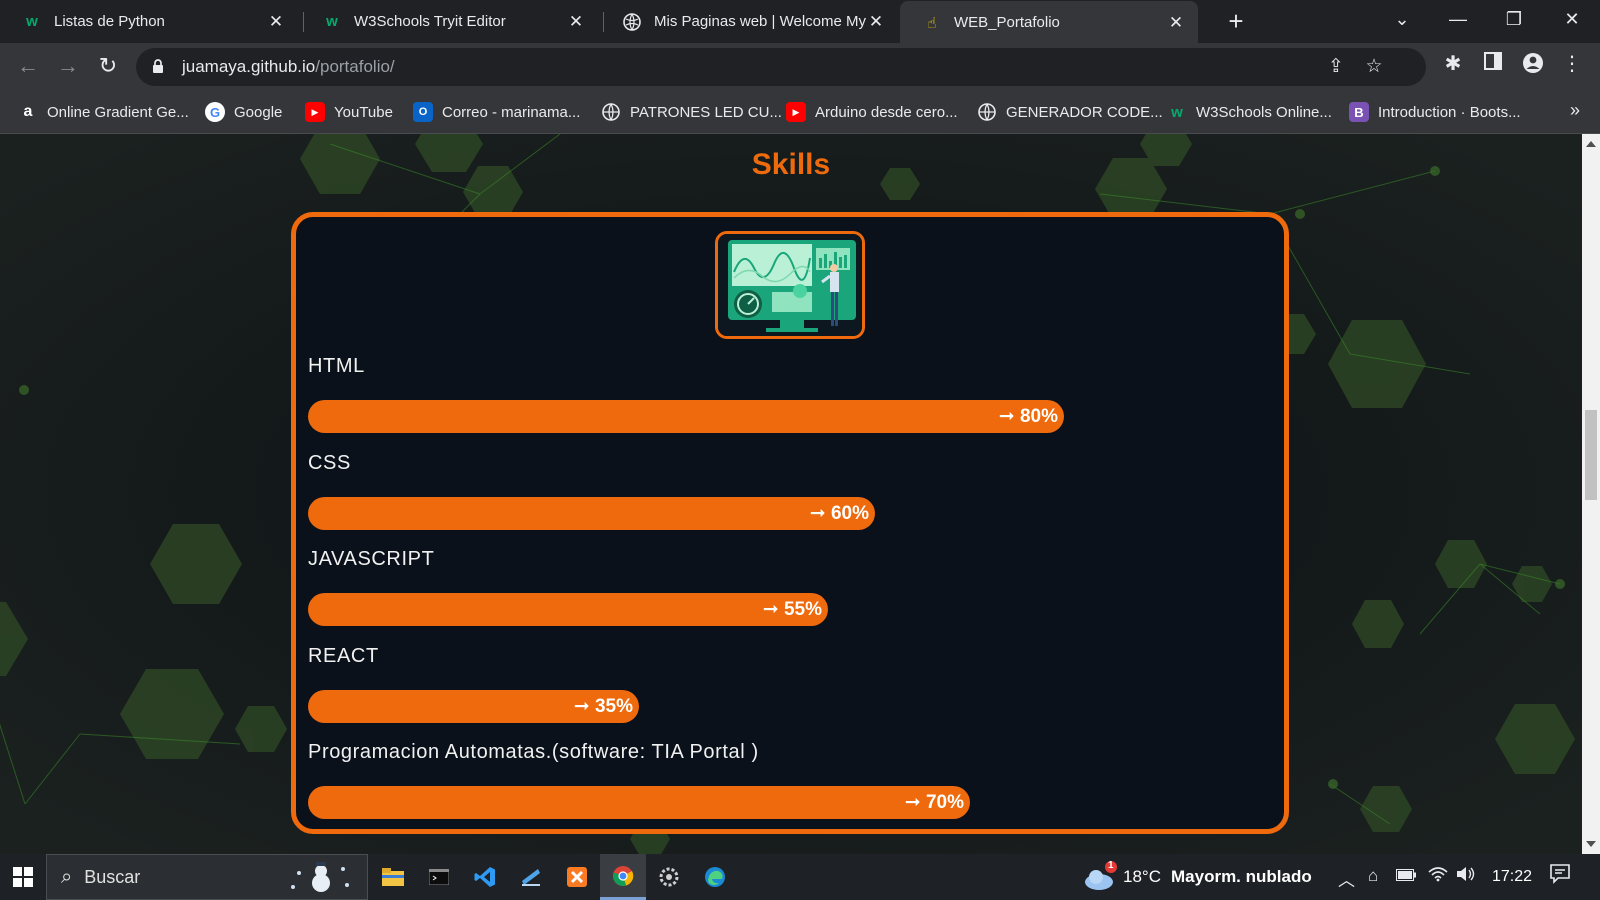 The height and width of the screenshot is (900, 1600). Describe the element at coordinates (1142, 876) in the screenshot. I see `weather-temperature: 18°C` at that location.